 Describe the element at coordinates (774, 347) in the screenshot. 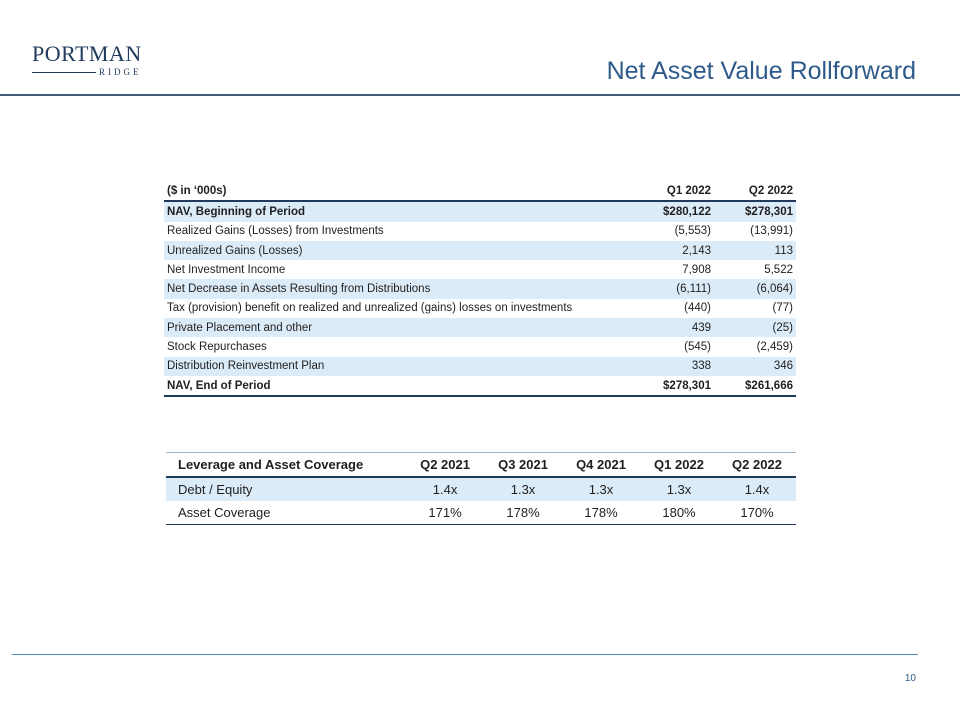

I see `q2-value: (2,459)` at that location.